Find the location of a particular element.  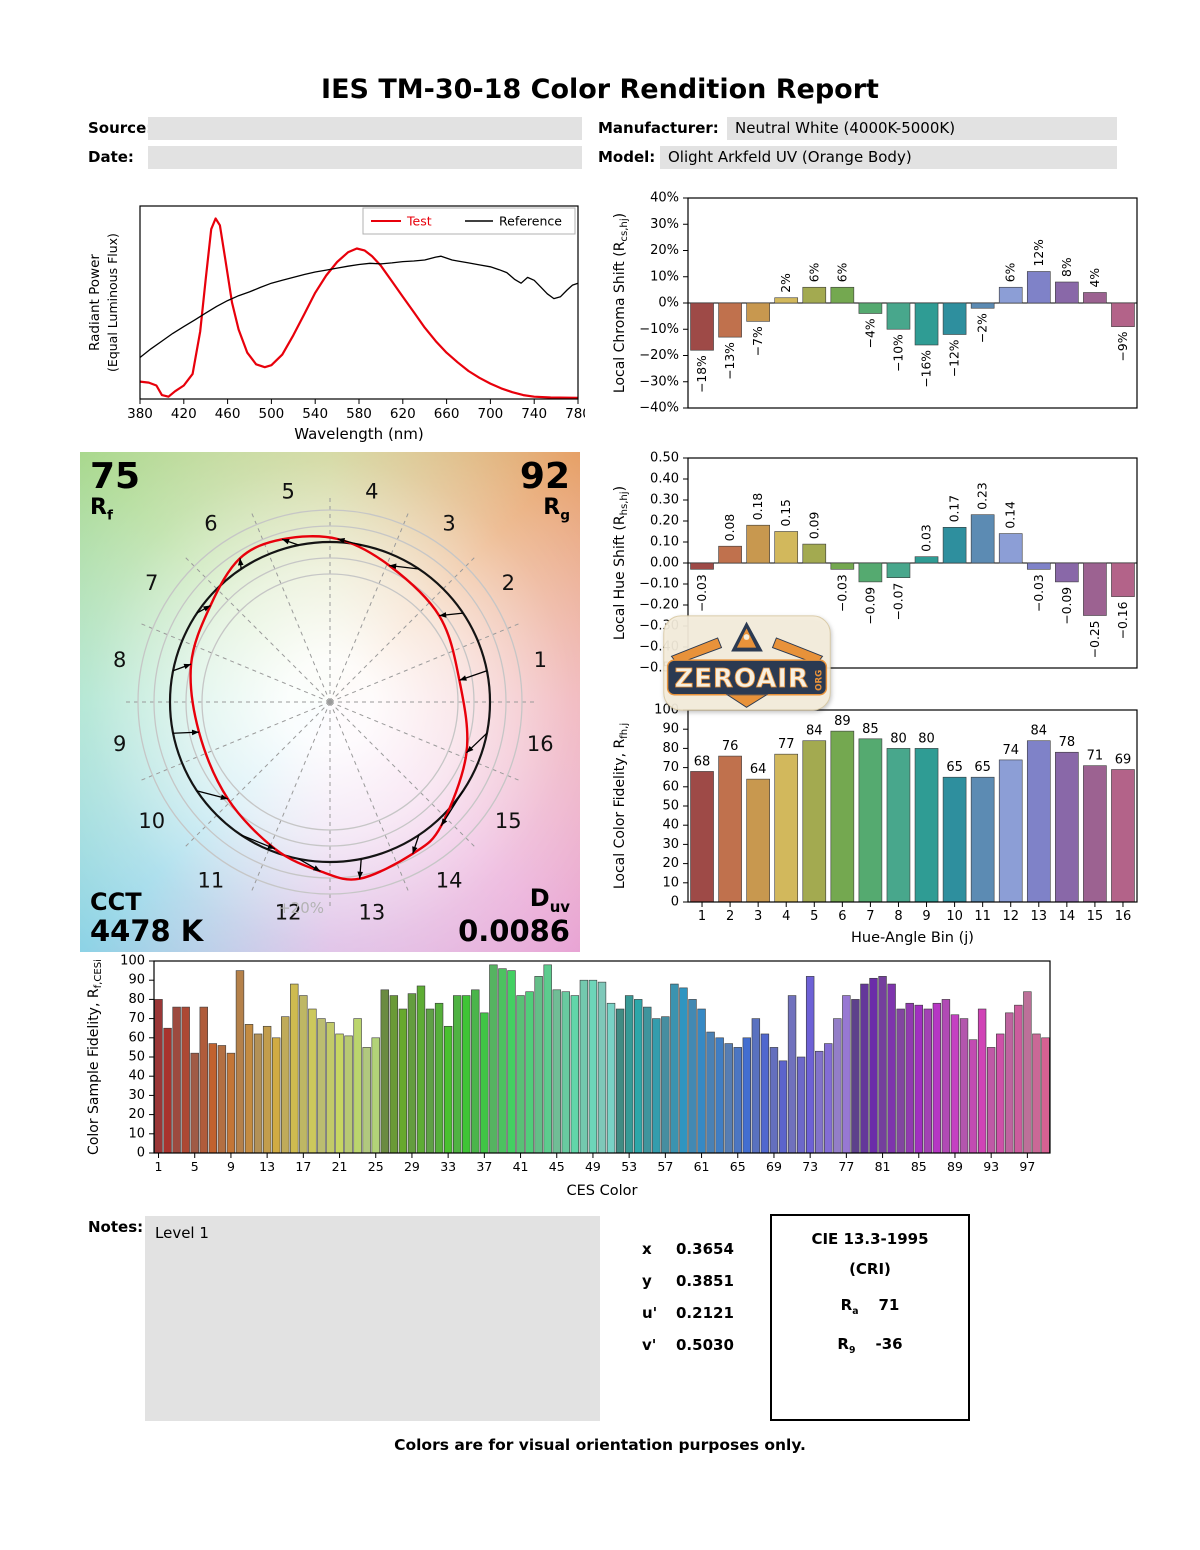

svg-text: 740 is located at coordinates (534, 414).